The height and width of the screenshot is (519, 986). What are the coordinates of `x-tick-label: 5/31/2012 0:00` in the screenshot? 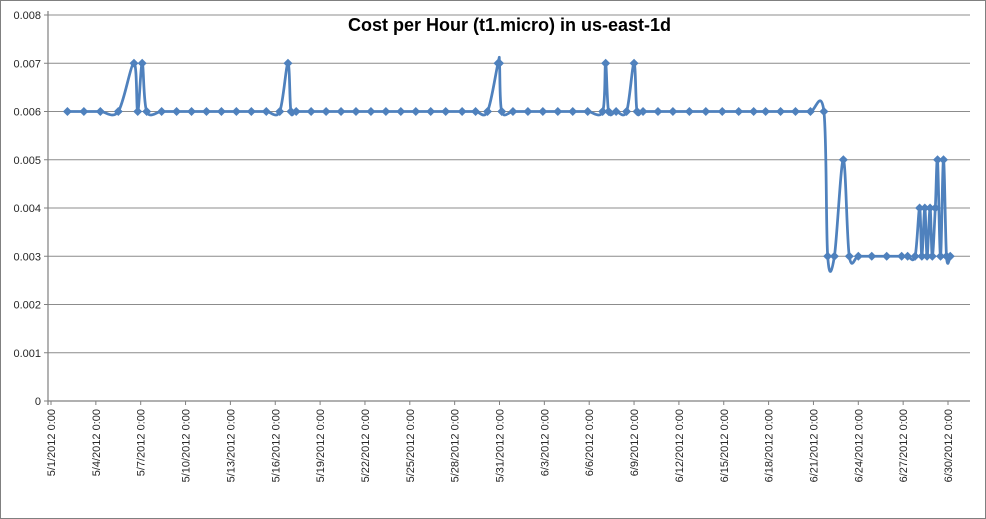 It's located at (501, 445).